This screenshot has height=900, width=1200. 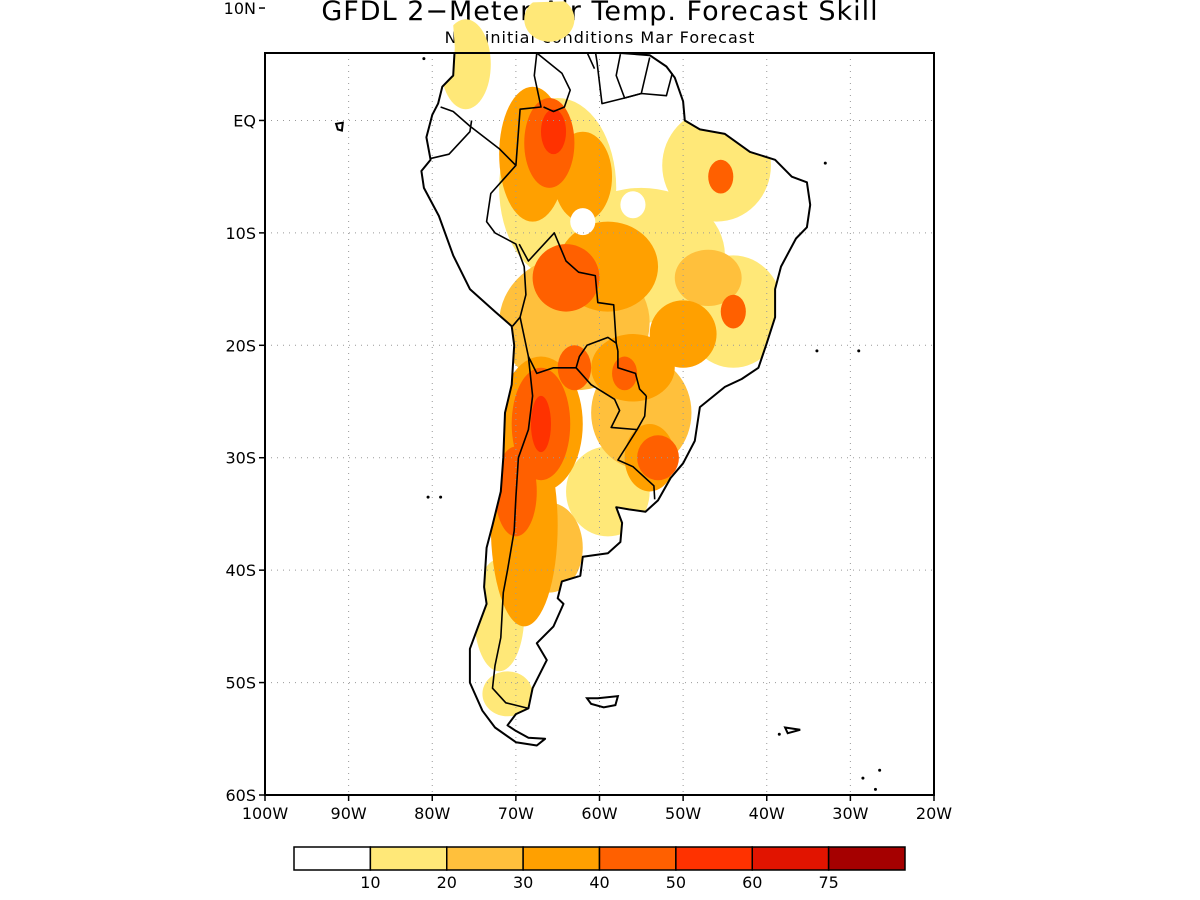 What do you see at coordinates (240, 570) in the screenshot?
I see `lat-tick-label: 40S` at bounding box center [240, 570].